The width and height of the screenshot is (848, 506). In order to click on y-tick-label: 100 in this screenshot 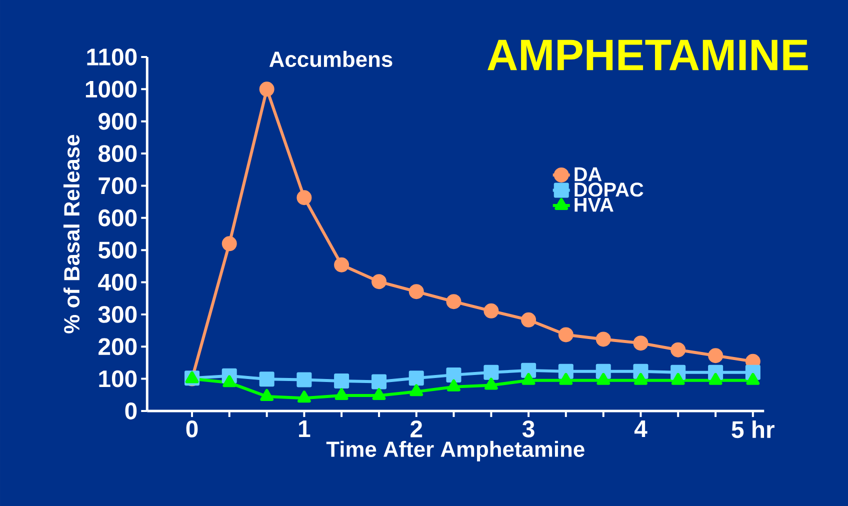, I will do `click(118, 379)`.